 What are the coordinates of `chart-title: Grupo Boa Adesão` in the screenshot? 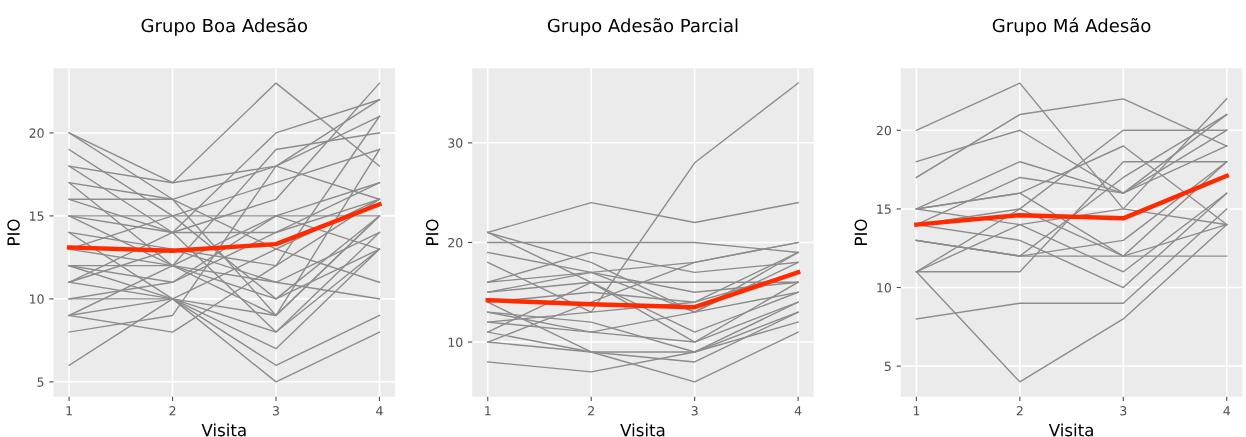 It's located at (224, 27).